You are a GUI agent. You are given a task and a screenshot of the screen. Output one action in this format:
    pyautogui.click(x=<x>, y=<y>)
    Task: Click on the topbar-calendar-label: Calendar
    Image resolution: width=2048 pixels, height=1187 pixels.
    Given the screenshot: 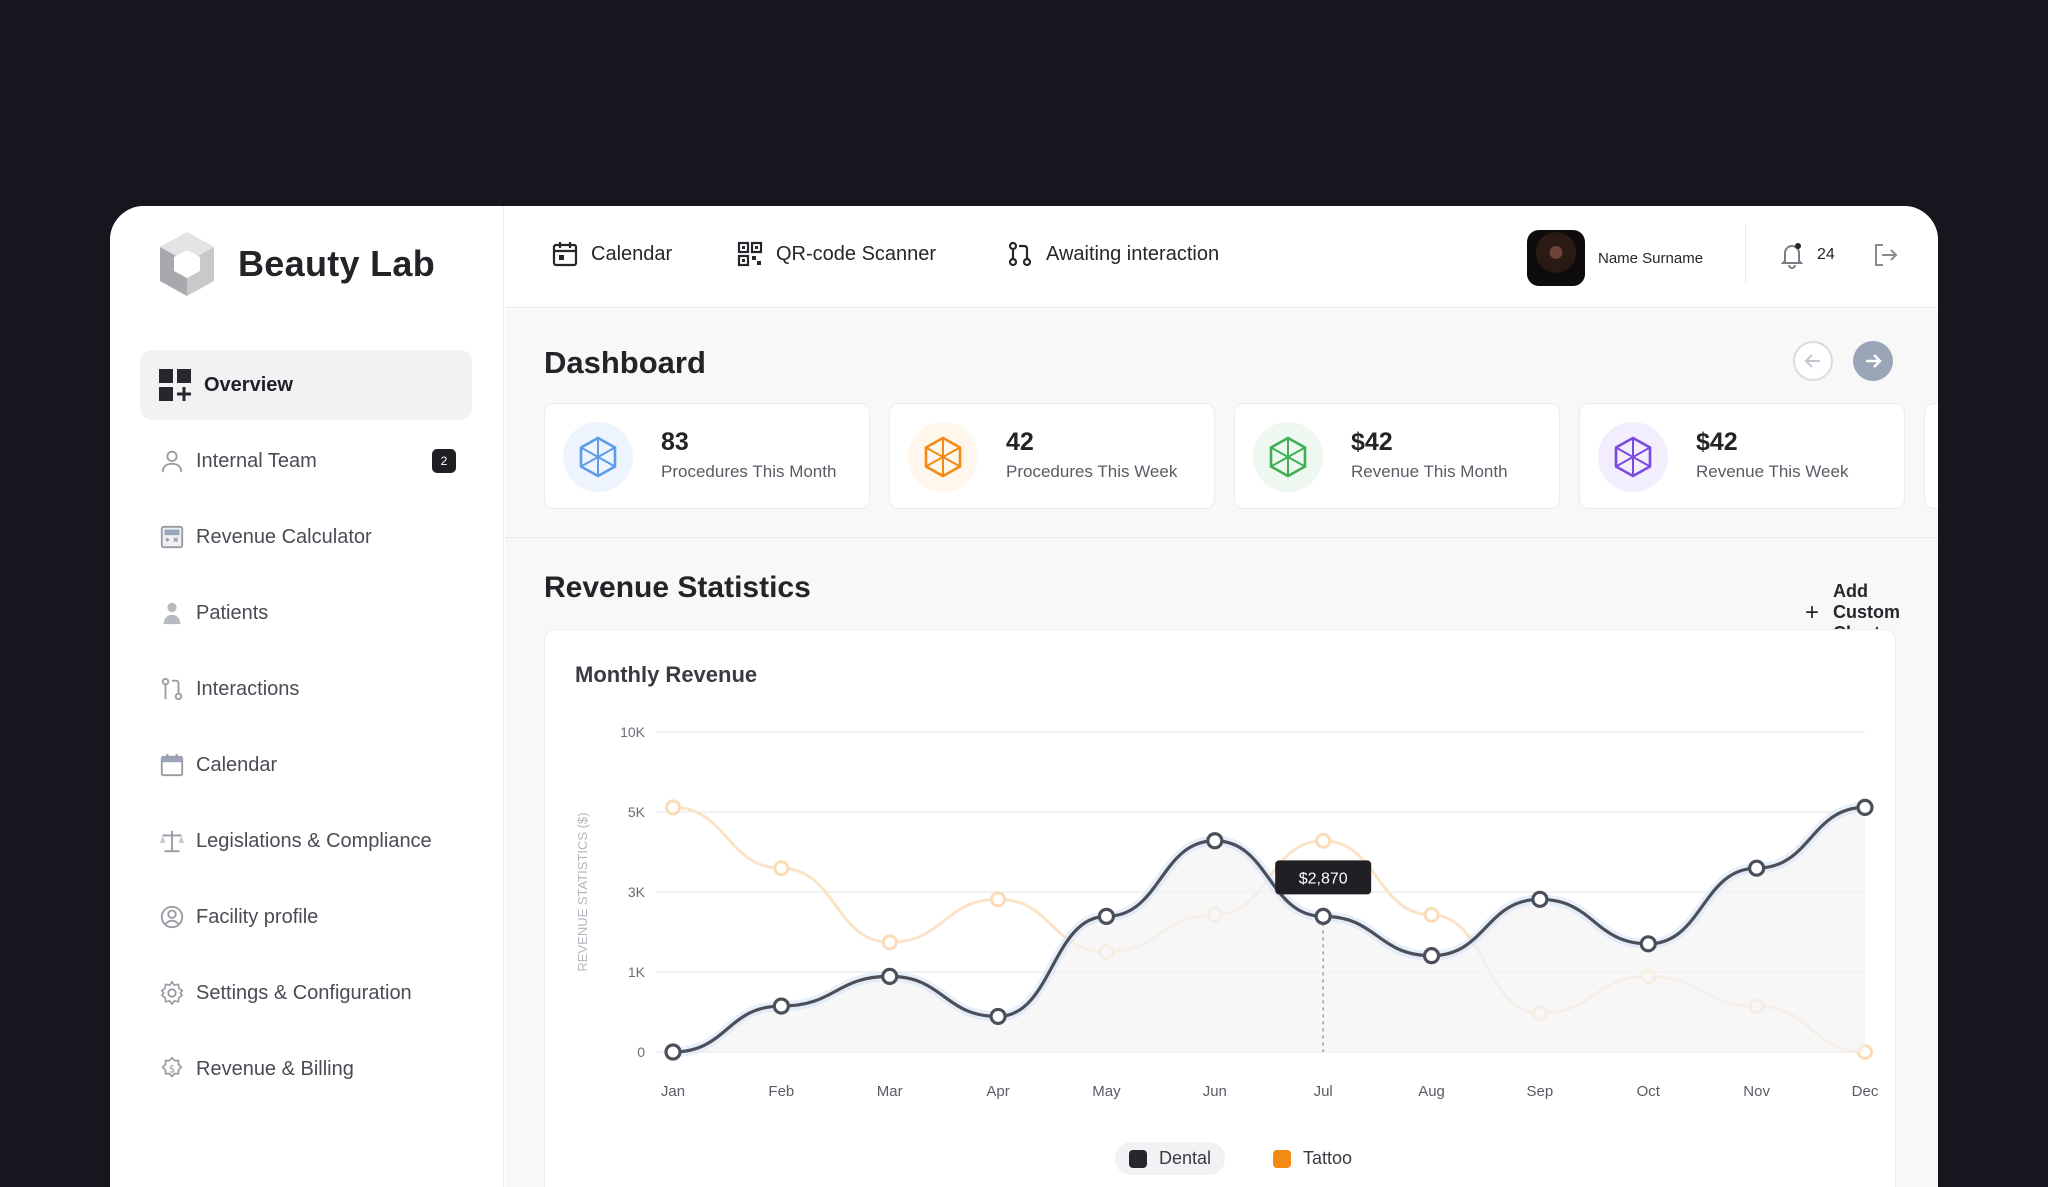 What is the action you would take?
    pyautogui.click(x=632, y=253)
    